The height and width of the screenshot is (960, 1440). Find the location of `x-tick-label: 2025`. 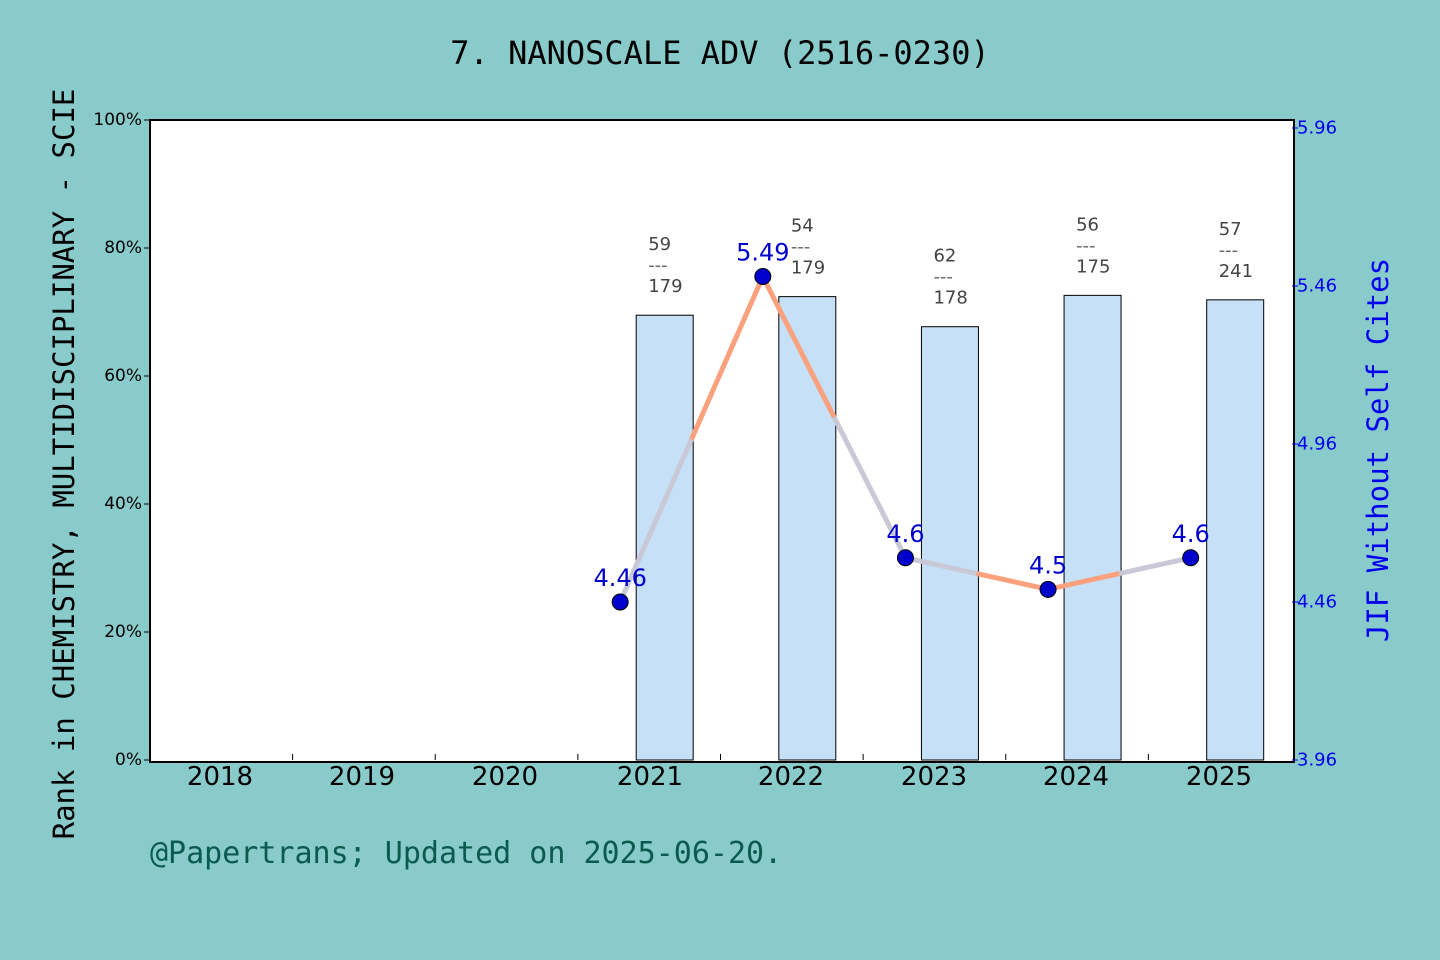

x-tick-label: 2025 is located at coordinates (1219, 777).